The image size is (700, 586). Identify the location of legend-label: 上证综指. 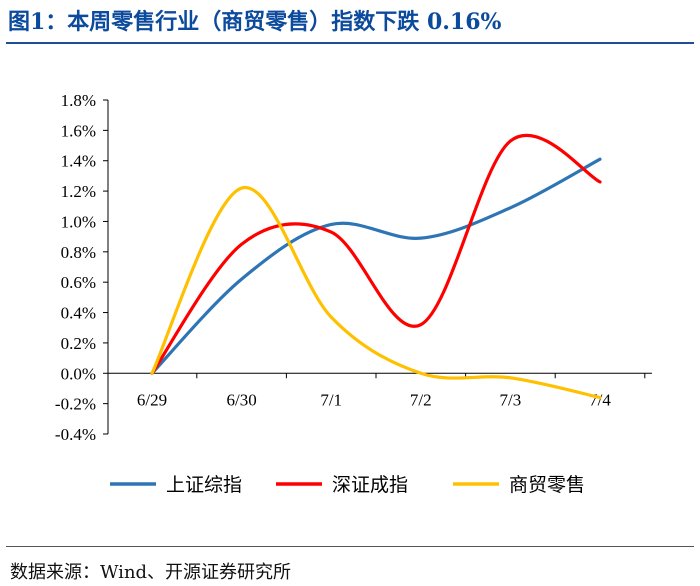
(204, 485).